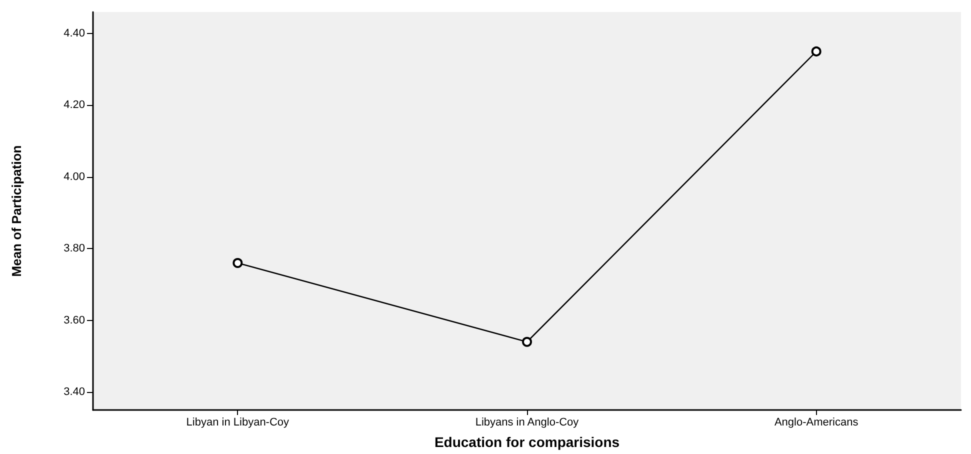 This screenshot has width=971, height=454. I want to click on x-tick-label: Anglo-Americans, so click(816, 422).